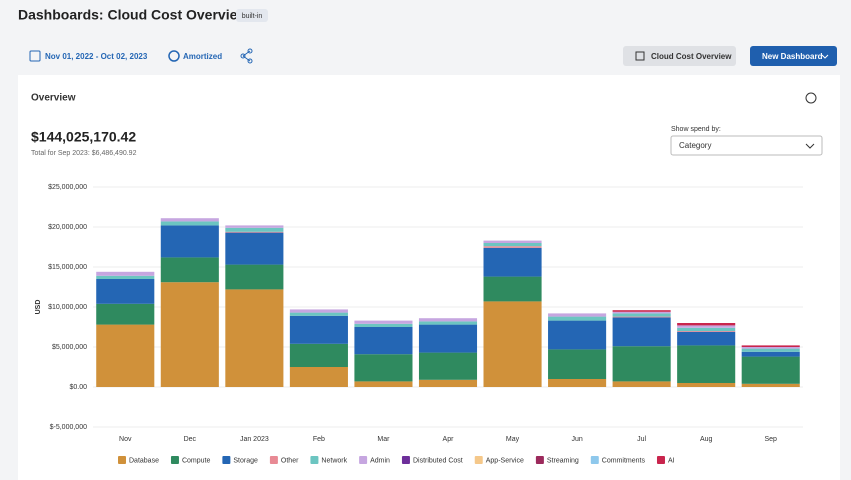 This screenshot has width=851, height=480. What do you see at coordinates (245, 460) in the screenshot?
I see `legend-label: Storage` at bounding box center [245, 460].